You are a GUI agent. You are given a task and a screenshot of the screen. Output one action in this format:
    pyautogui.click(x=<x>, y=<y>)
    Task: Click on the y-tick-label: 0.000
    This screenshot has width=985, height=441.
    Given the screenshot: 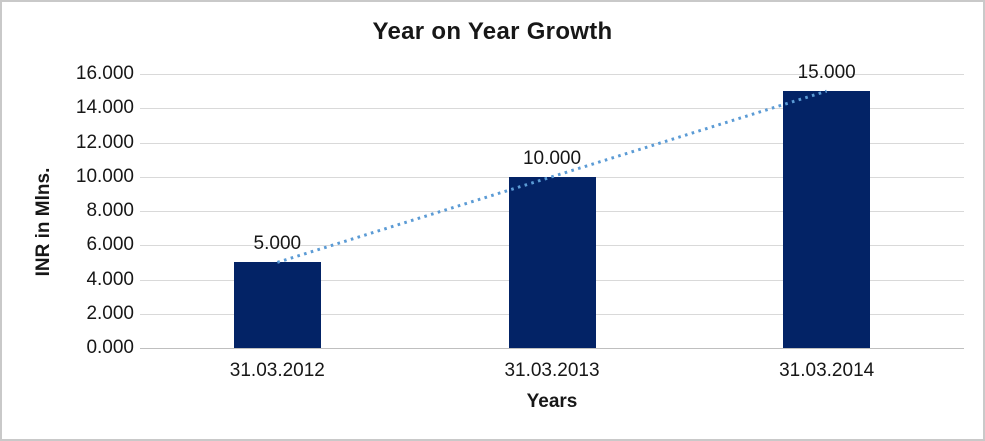 What is the action you would take?
    pyautogui.click(x=110, y=347)
    